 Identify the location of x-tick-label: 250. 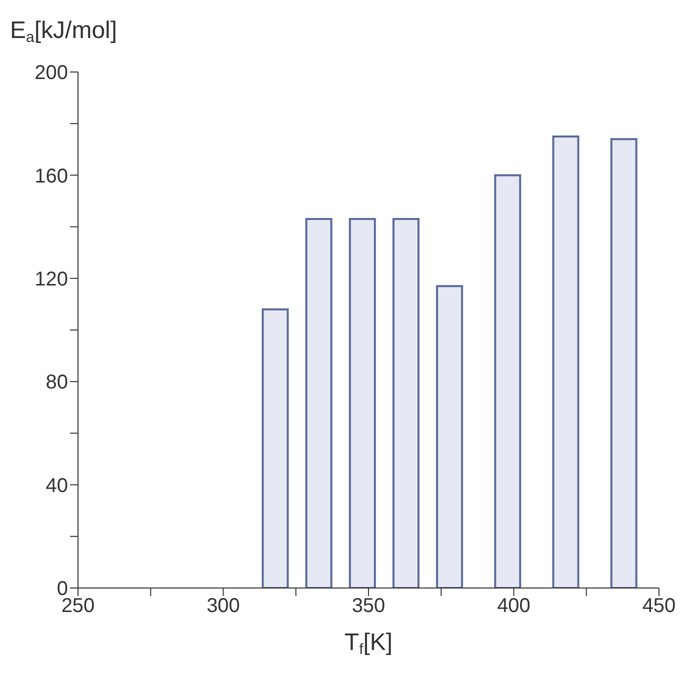
(78, 606).